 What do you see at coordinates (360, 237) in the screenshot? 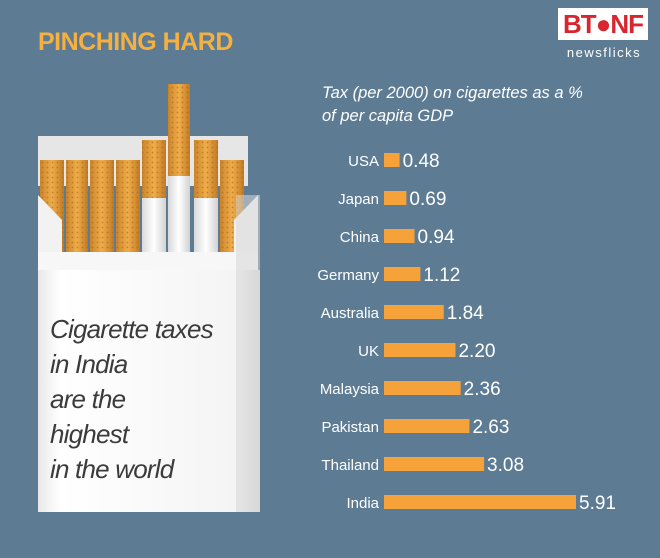
I see `category-label: China` at bounding box center [360, 237].